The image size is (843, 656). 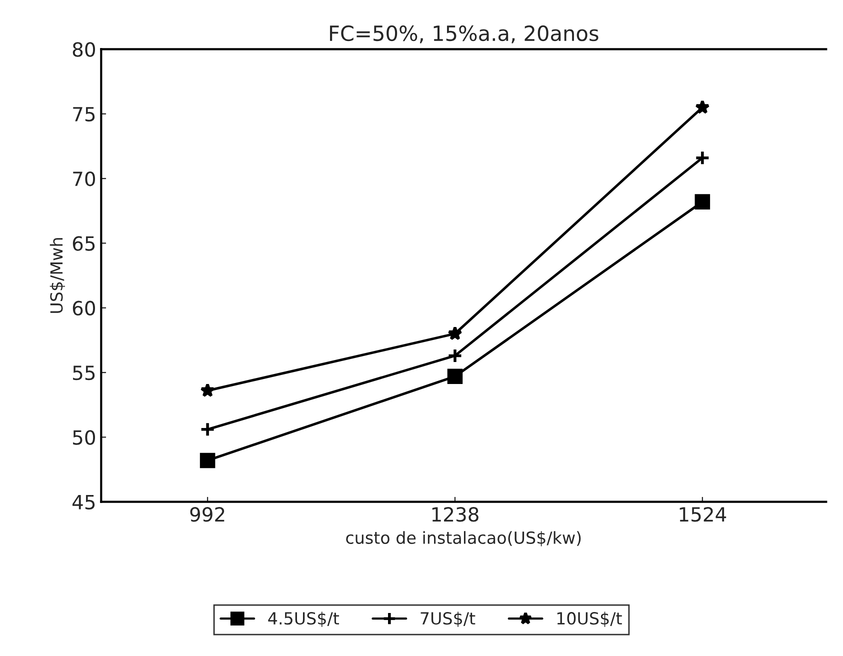 I want to click on x-axis-title: custo de instalacao(US$/kw), so click(x=463, y=538).